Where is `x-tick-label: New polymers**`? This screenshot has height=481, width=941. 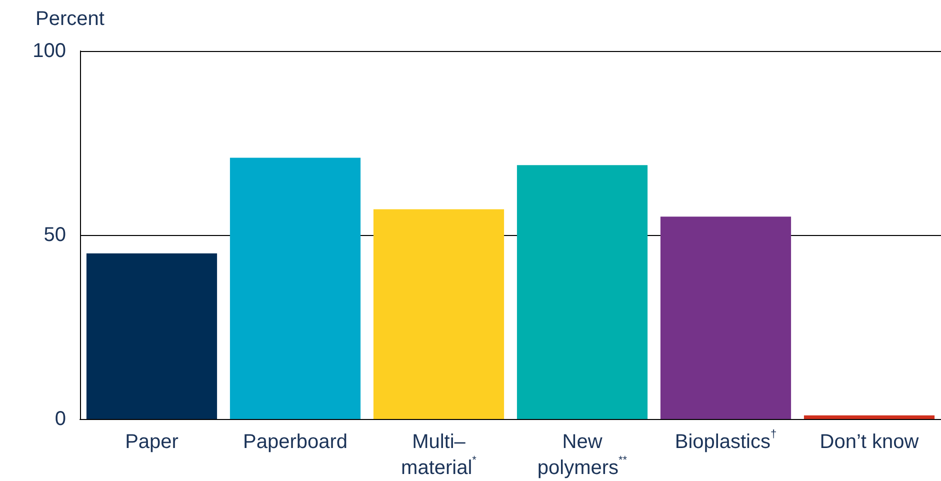 x-tick-label: New polymers** is located at coordinates (582, 455).